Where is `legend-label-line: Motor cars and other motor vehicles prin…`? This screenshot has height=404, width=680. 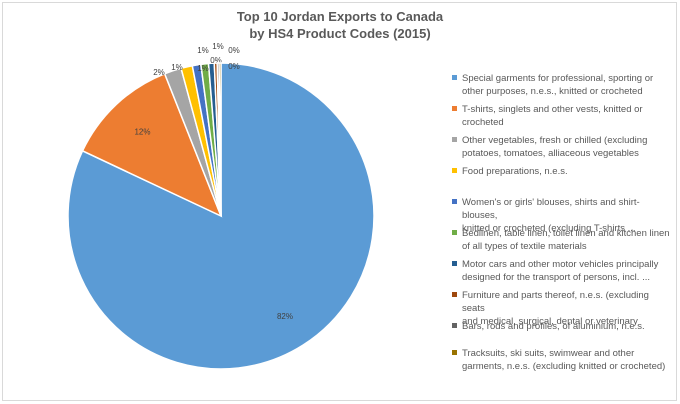 legend-label-line: Motor cars and other motor vehicles prin… is located at coordinates (560, 264).